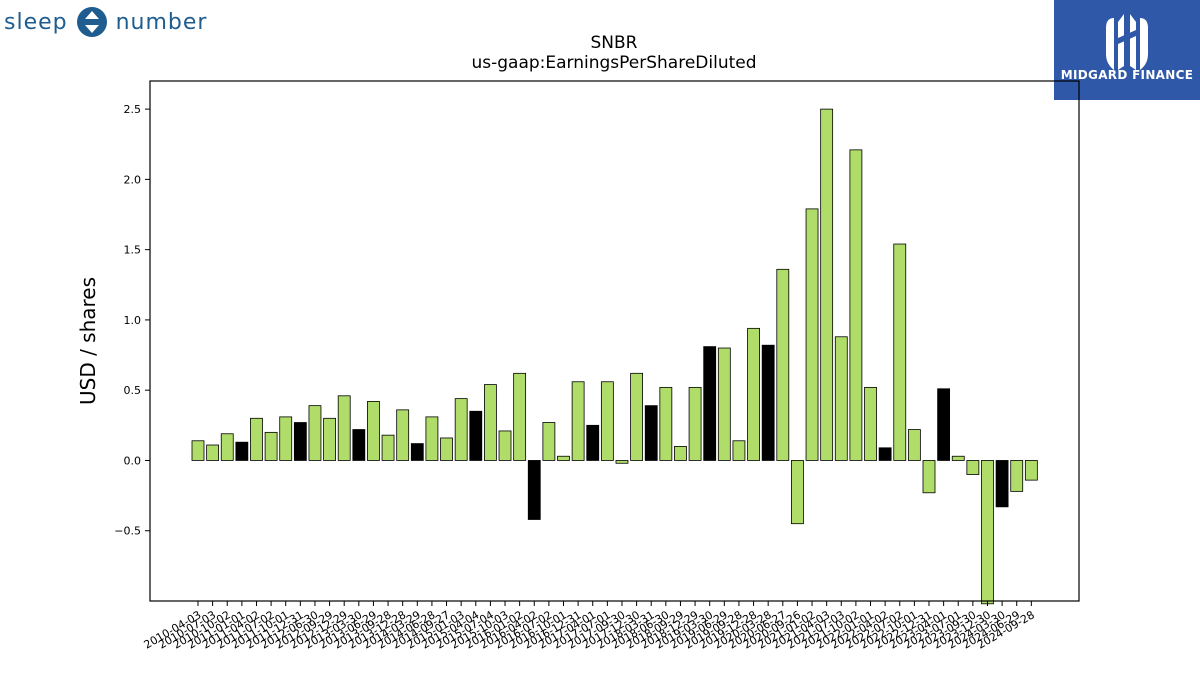  Describe the element at coordinates (91, 22) in the screenshot. I see `sleep-number-diamond-icon` at that location.